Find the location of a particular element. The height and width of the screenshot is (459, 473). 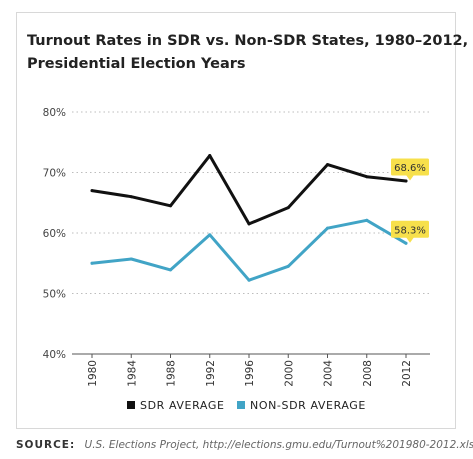

y-tick-label: 80% is located at coordinates (54, 113).